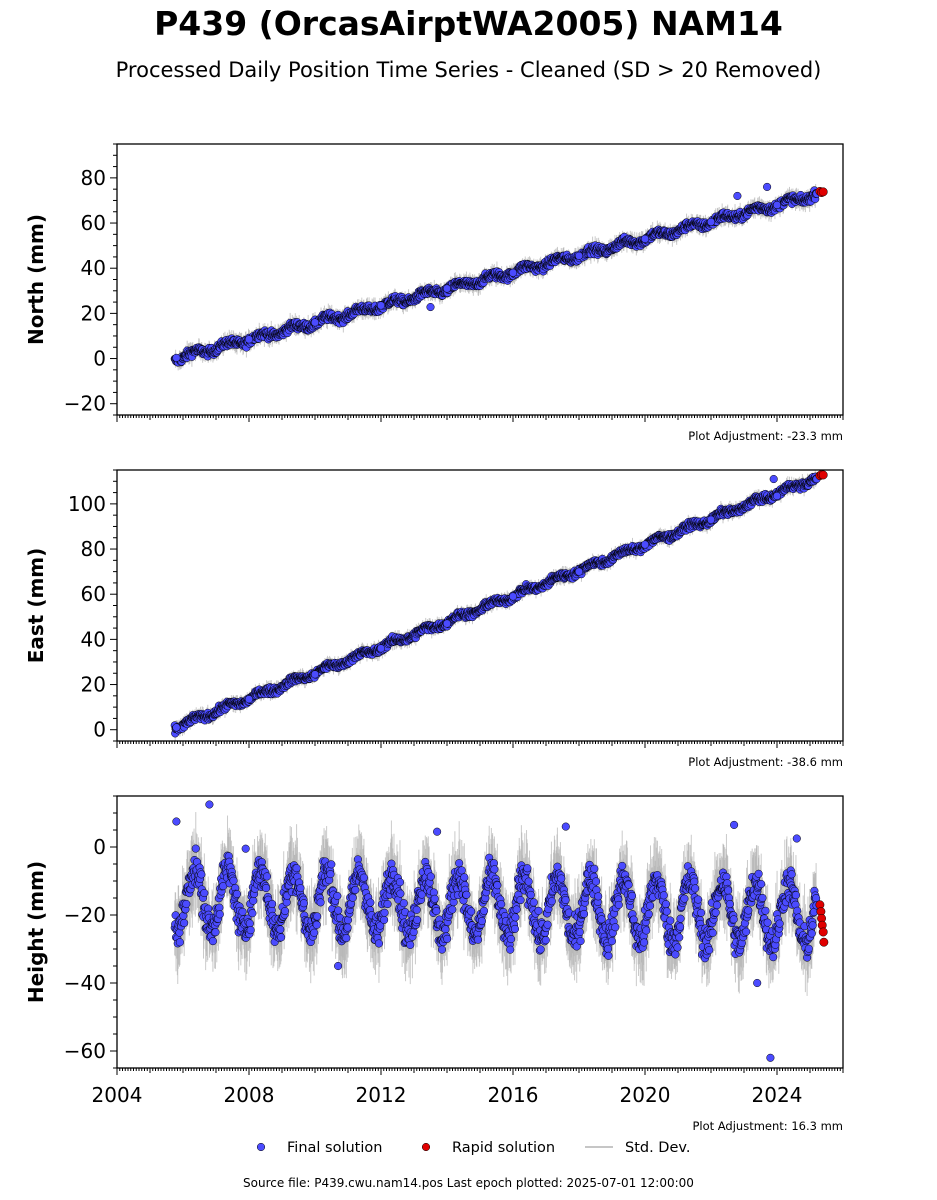 This screenshot has width=937, height=1200. I want to click on rapid-solution-series, so click(821, 192).